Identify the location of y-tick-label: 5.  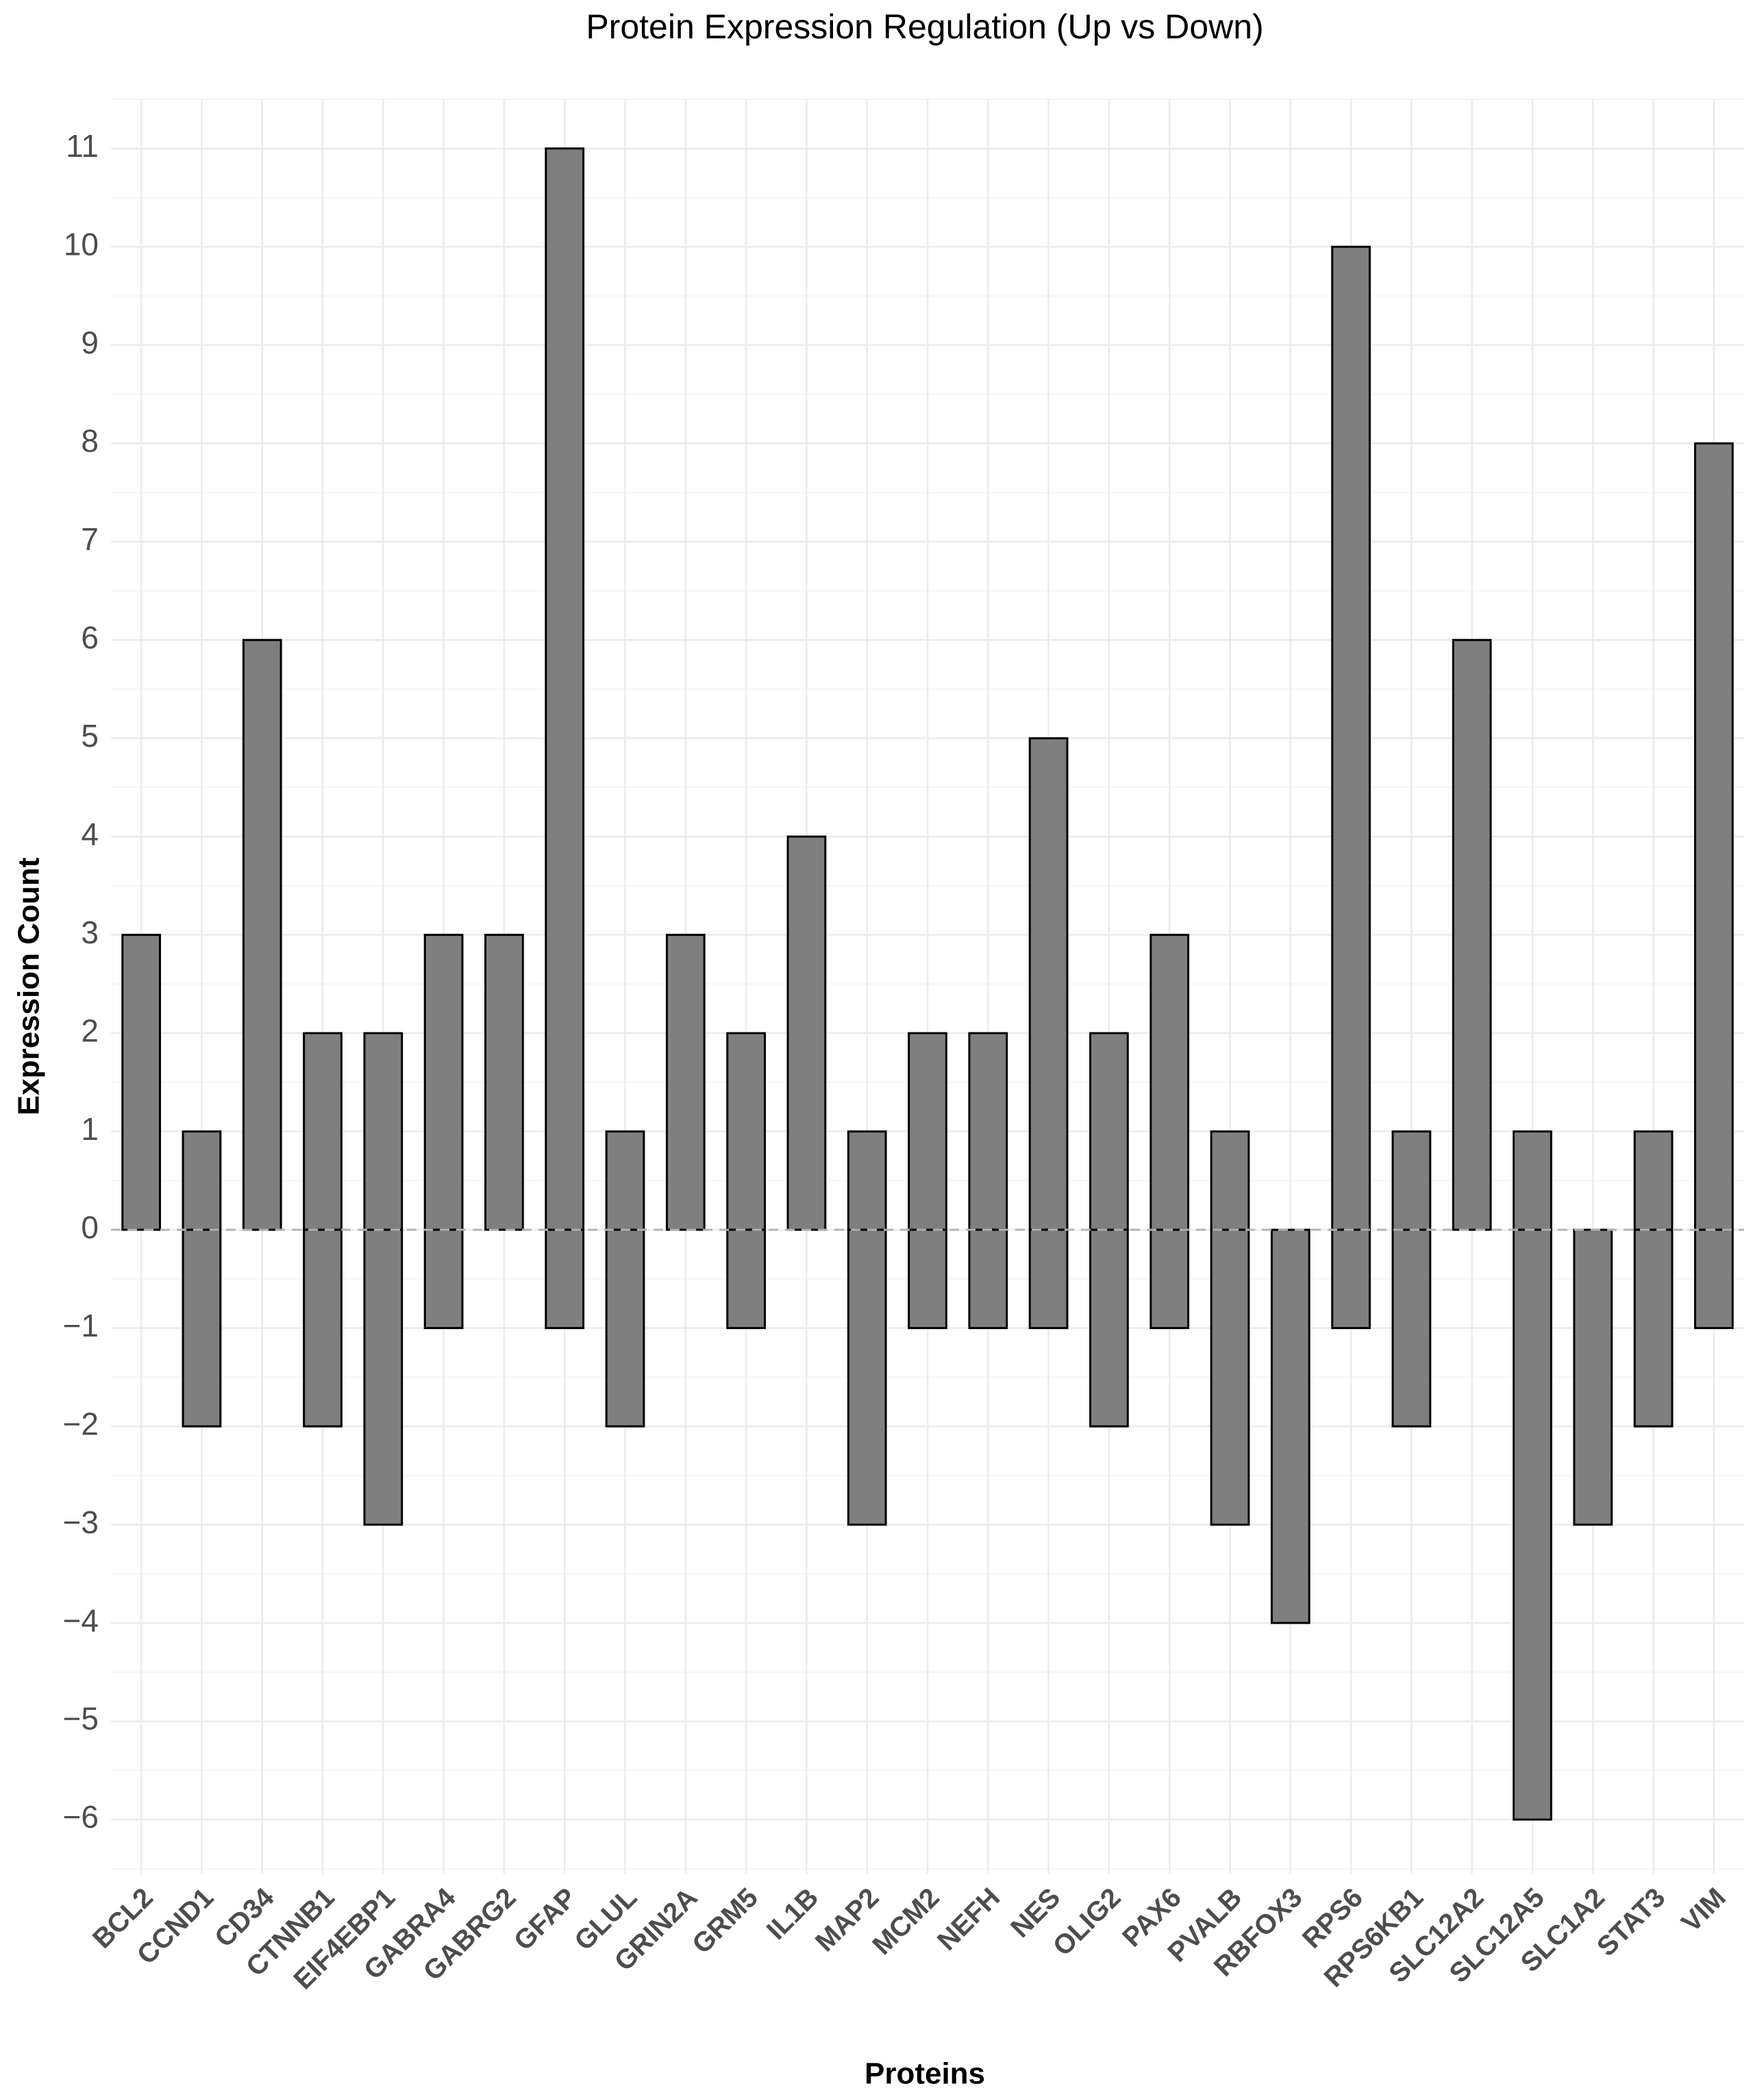
(90, 736).